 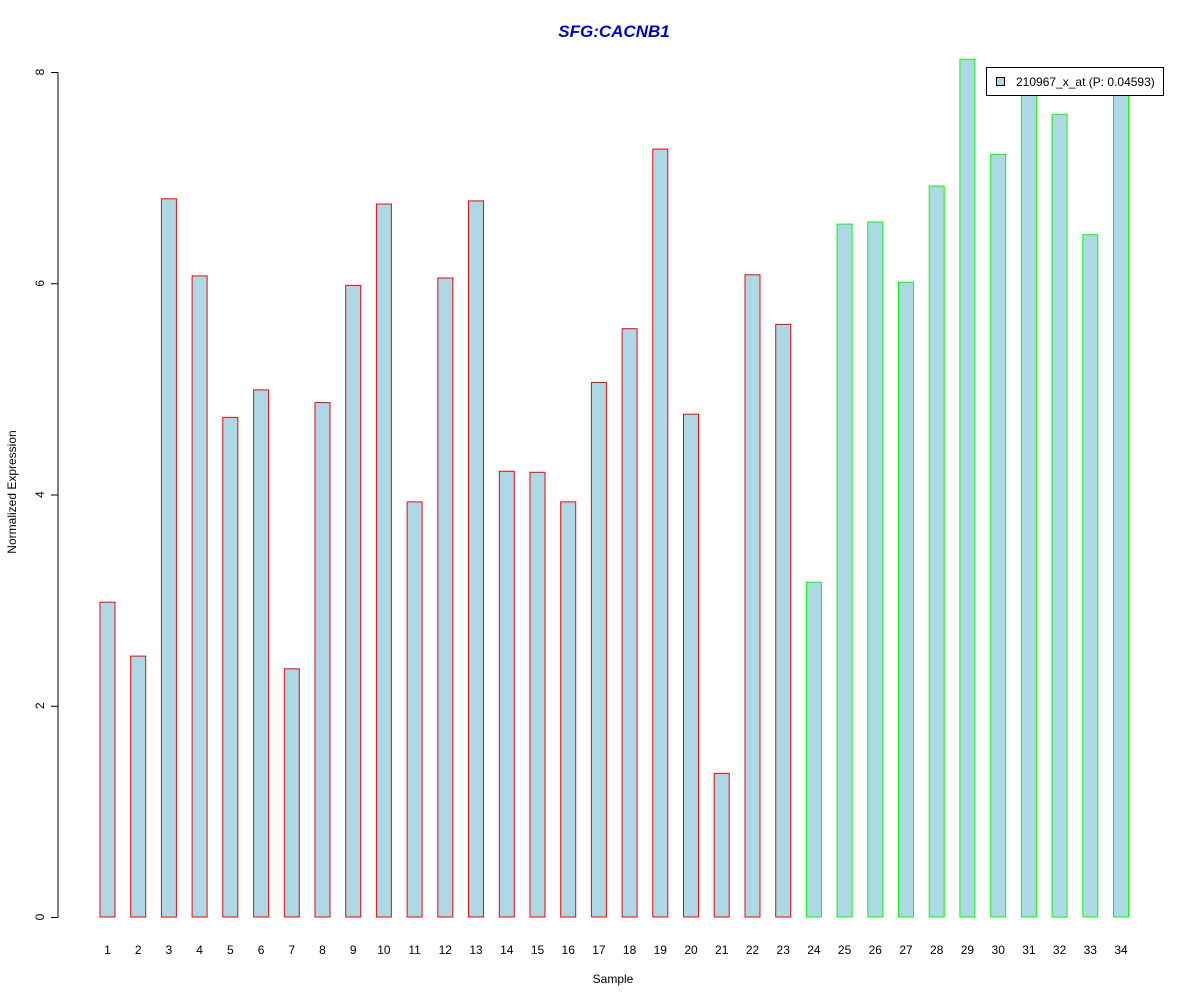 What do you see at coordinates (630, 950) in the screenshot?
I see `x-tick-label: 18` at bounding box center [630, 950].